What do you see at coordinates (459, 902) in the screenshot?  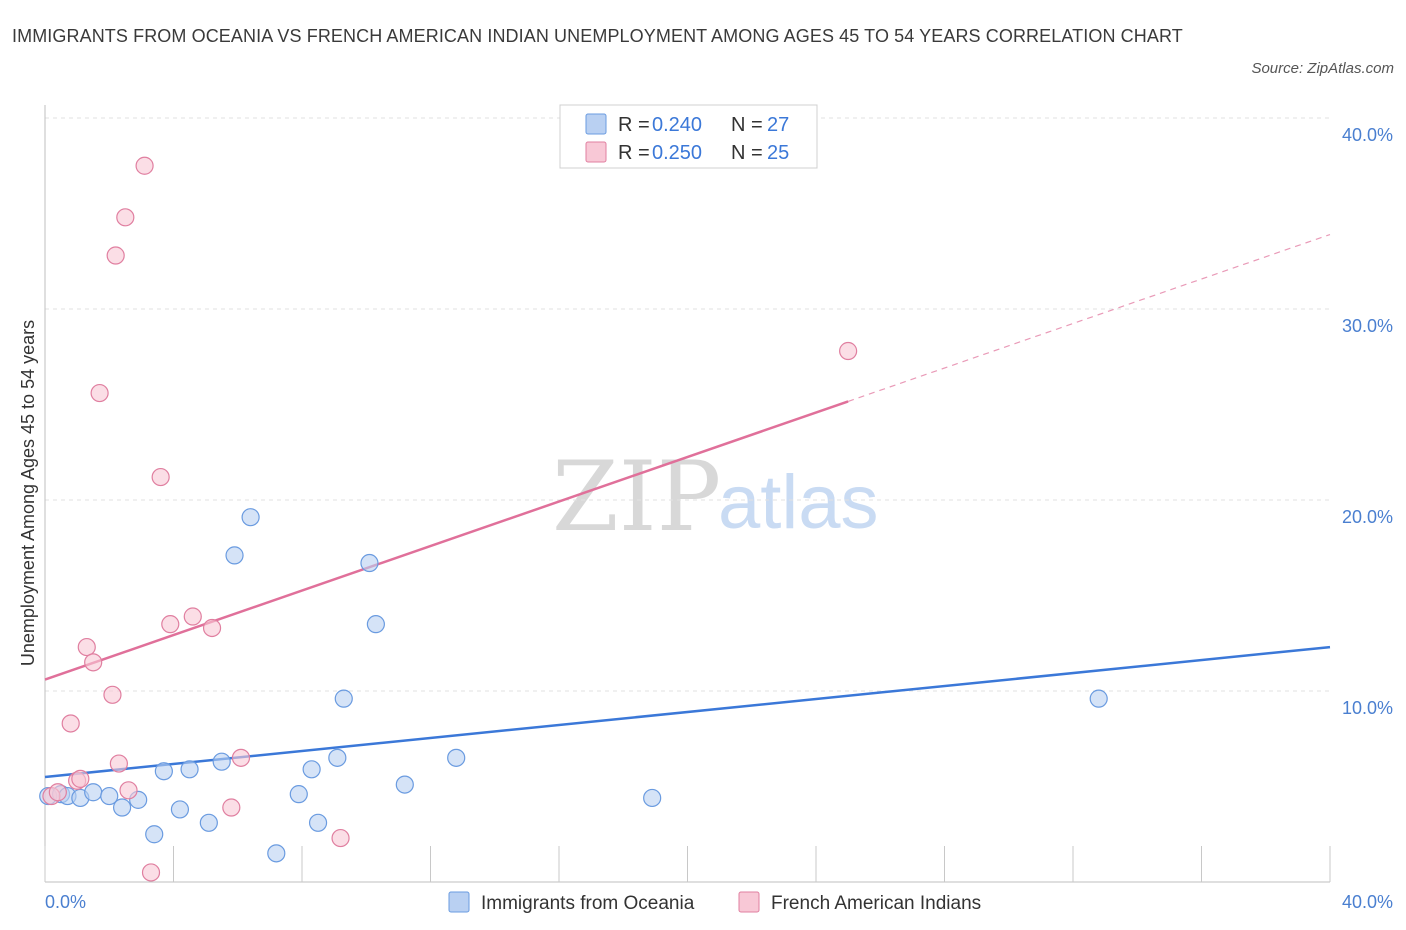 I see `bottom-legend-swatch-oceania` at bounding box center [459, 902].